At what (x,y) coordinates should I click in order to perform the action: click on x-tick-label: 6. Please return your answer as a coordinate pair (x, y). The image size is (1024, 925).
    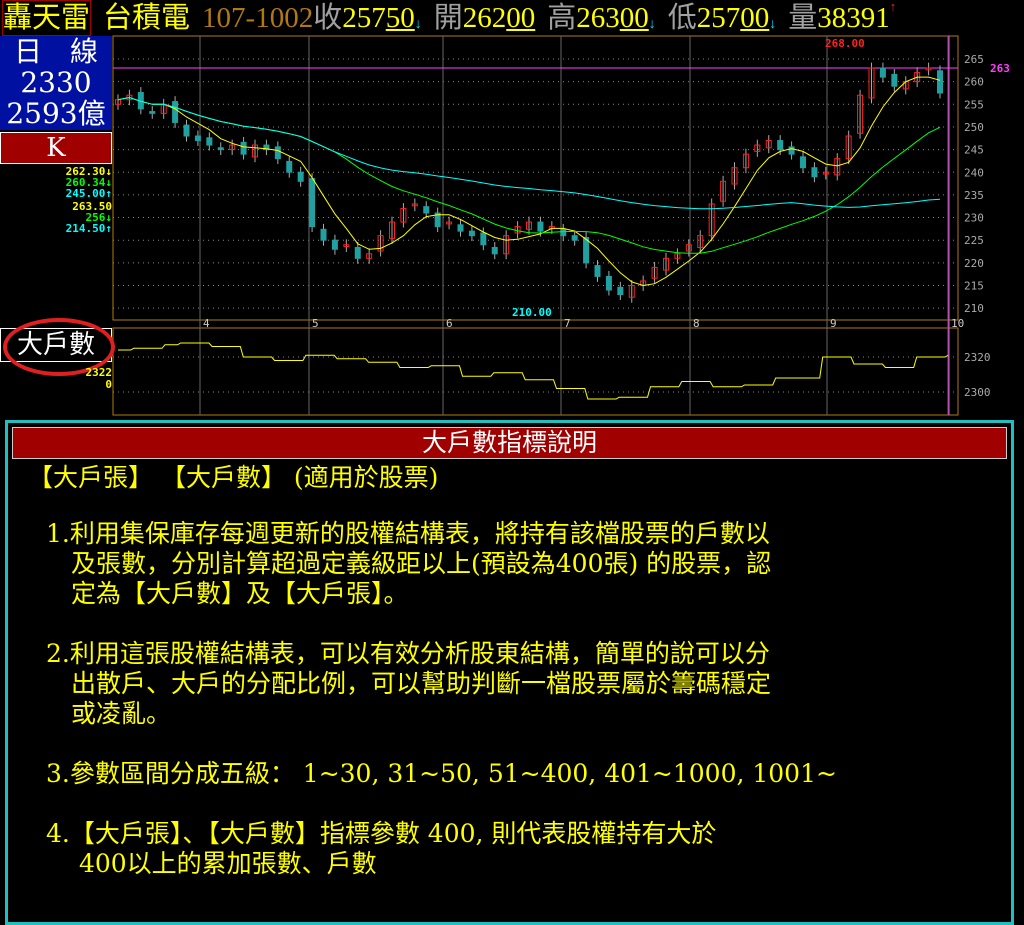
    Looking at the image, I should click on (449, 323).